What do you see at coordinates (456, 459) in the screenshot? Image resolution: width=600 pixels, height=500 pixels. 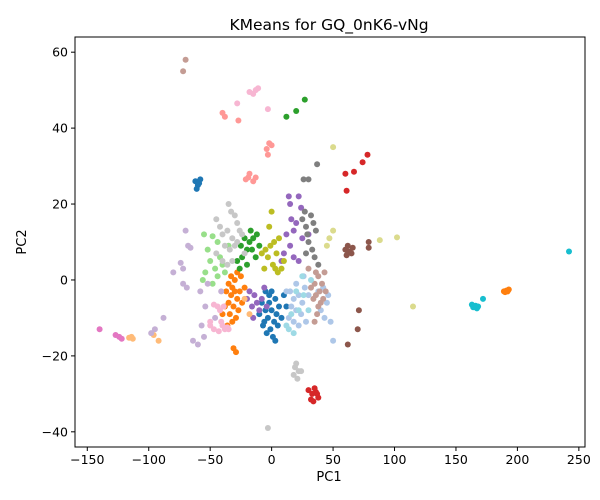 I see `x-tick-label: 150` at bounding box center [456, 459].